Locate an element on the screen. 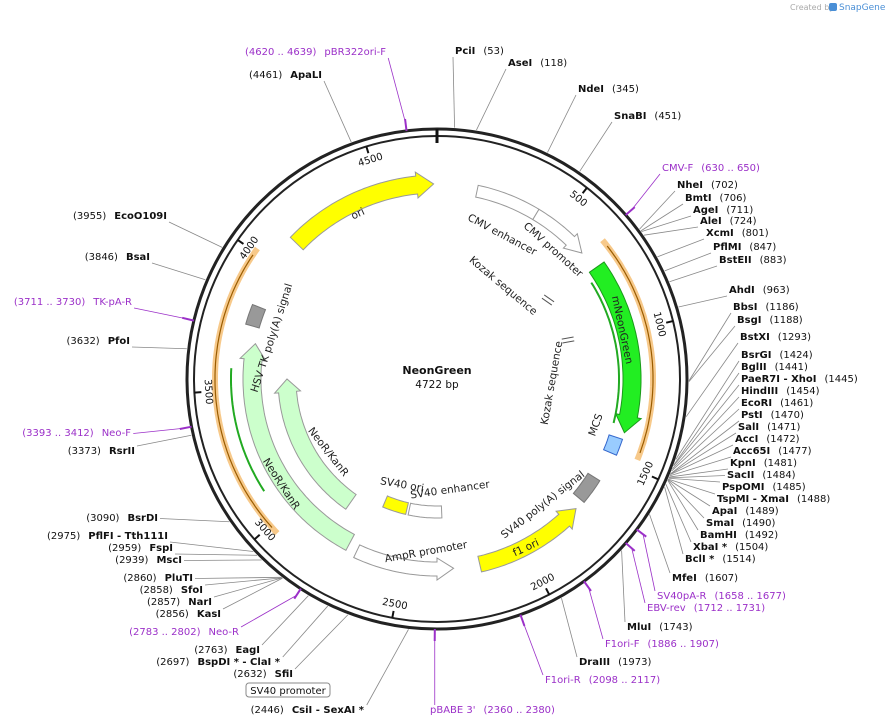  site-label-part: (451) is located at coordinates (667, 116).